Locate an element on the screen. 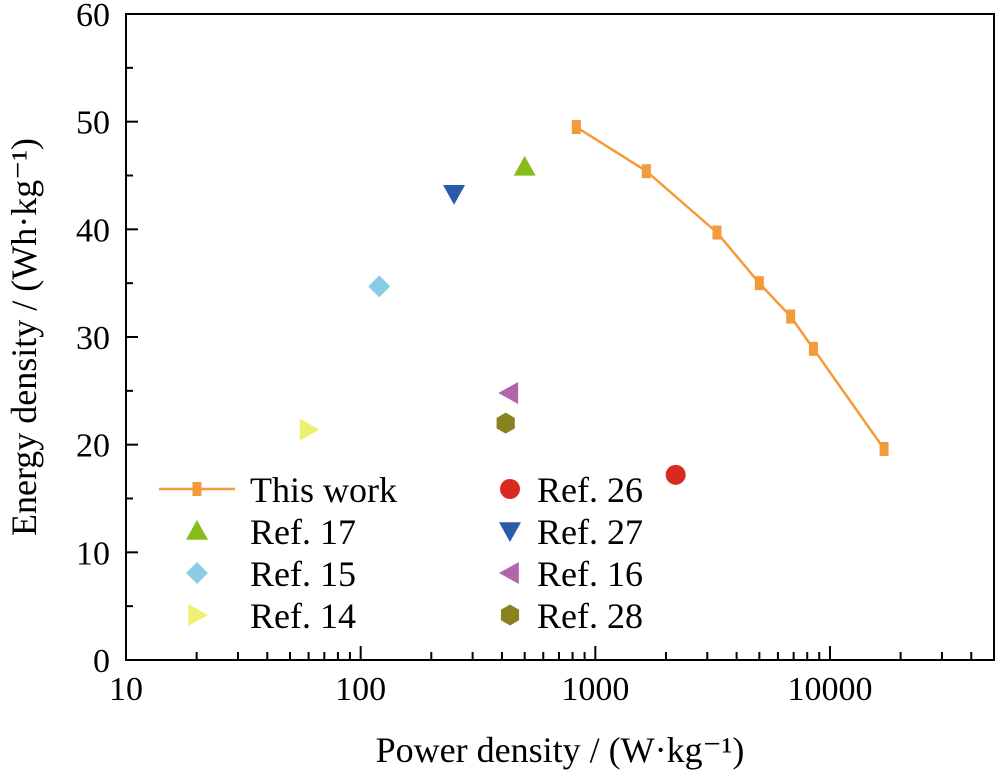  x-axis-title: Power density / (W·kg⁻¹) is located at coordinates (560, 750).